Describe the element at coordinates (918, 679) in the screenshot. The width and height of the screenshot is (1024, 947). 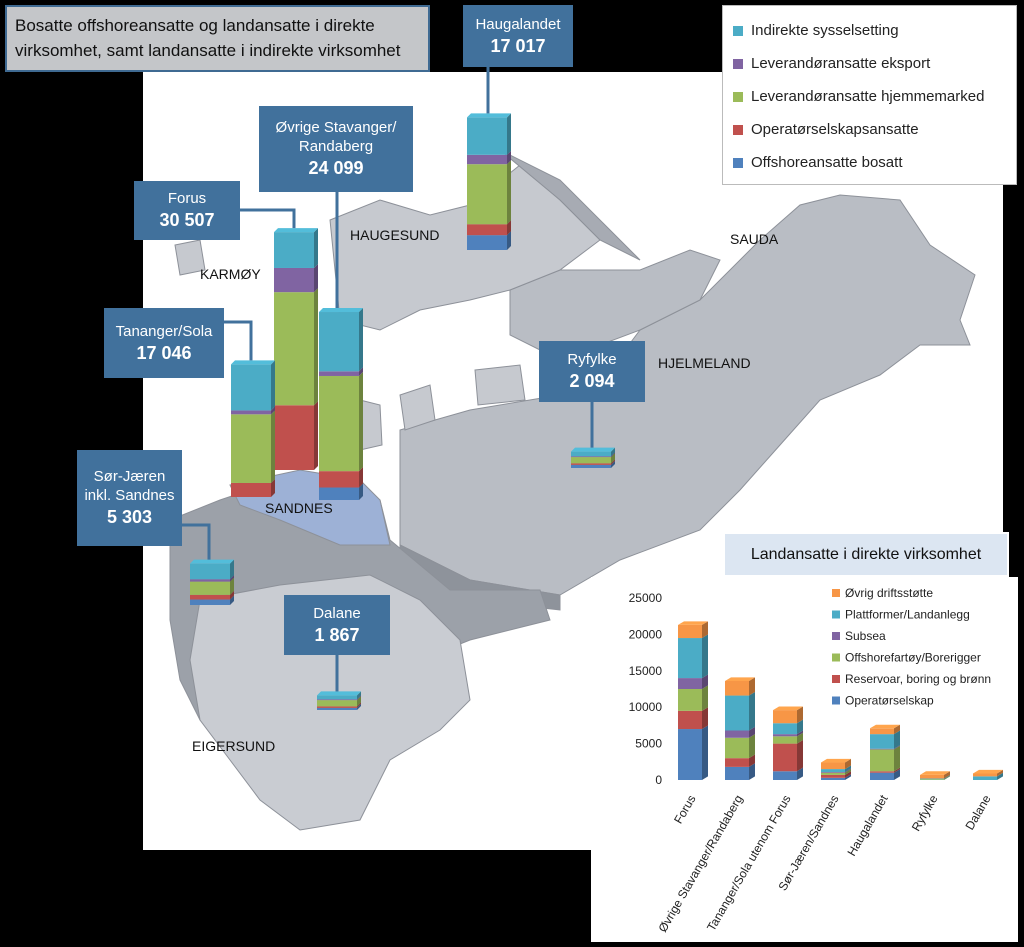
I see `legend-label: Reservoar, boring og brønn` at that location.